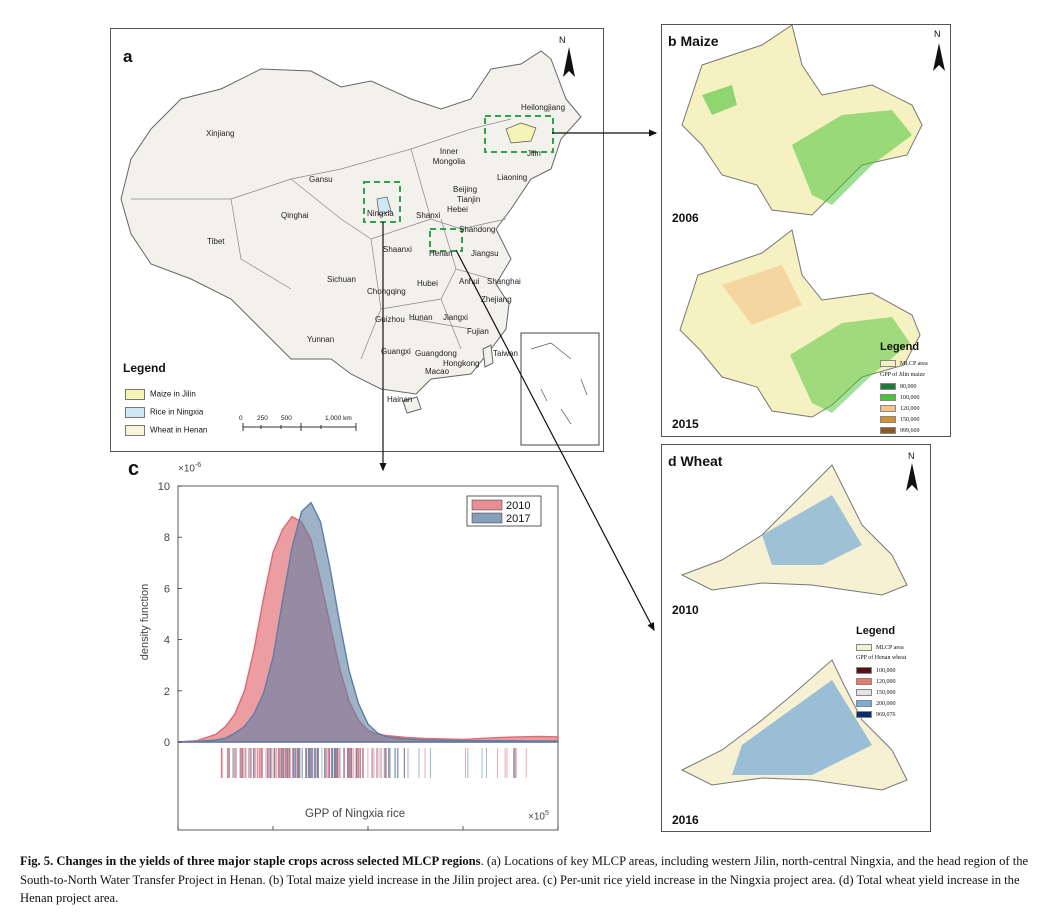  I want to click on province-label: Liaoning, so click(512, 177).